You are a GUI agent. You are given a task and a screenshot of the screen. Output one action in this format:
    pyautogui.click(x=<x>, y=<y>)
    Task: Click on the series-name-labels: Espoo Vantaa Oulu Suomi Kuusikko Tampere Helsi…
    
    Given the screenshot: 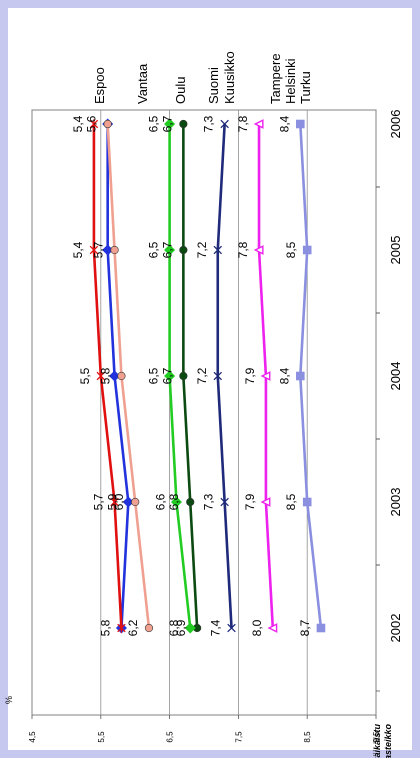 What is the action you would take?
    pyautogui.click(x=202, y=77)
    